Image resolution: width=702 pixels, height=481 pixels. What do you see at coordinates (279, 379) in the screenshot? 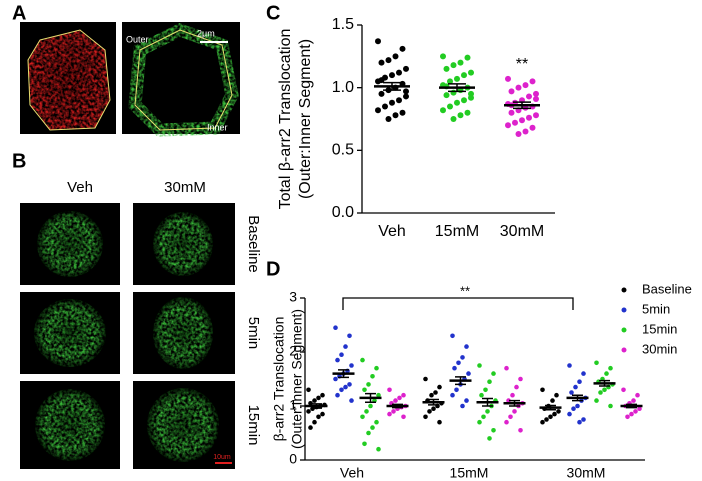
I see `y-axis-label: β-arr2 Translocation` at bounding box center [279, 379].